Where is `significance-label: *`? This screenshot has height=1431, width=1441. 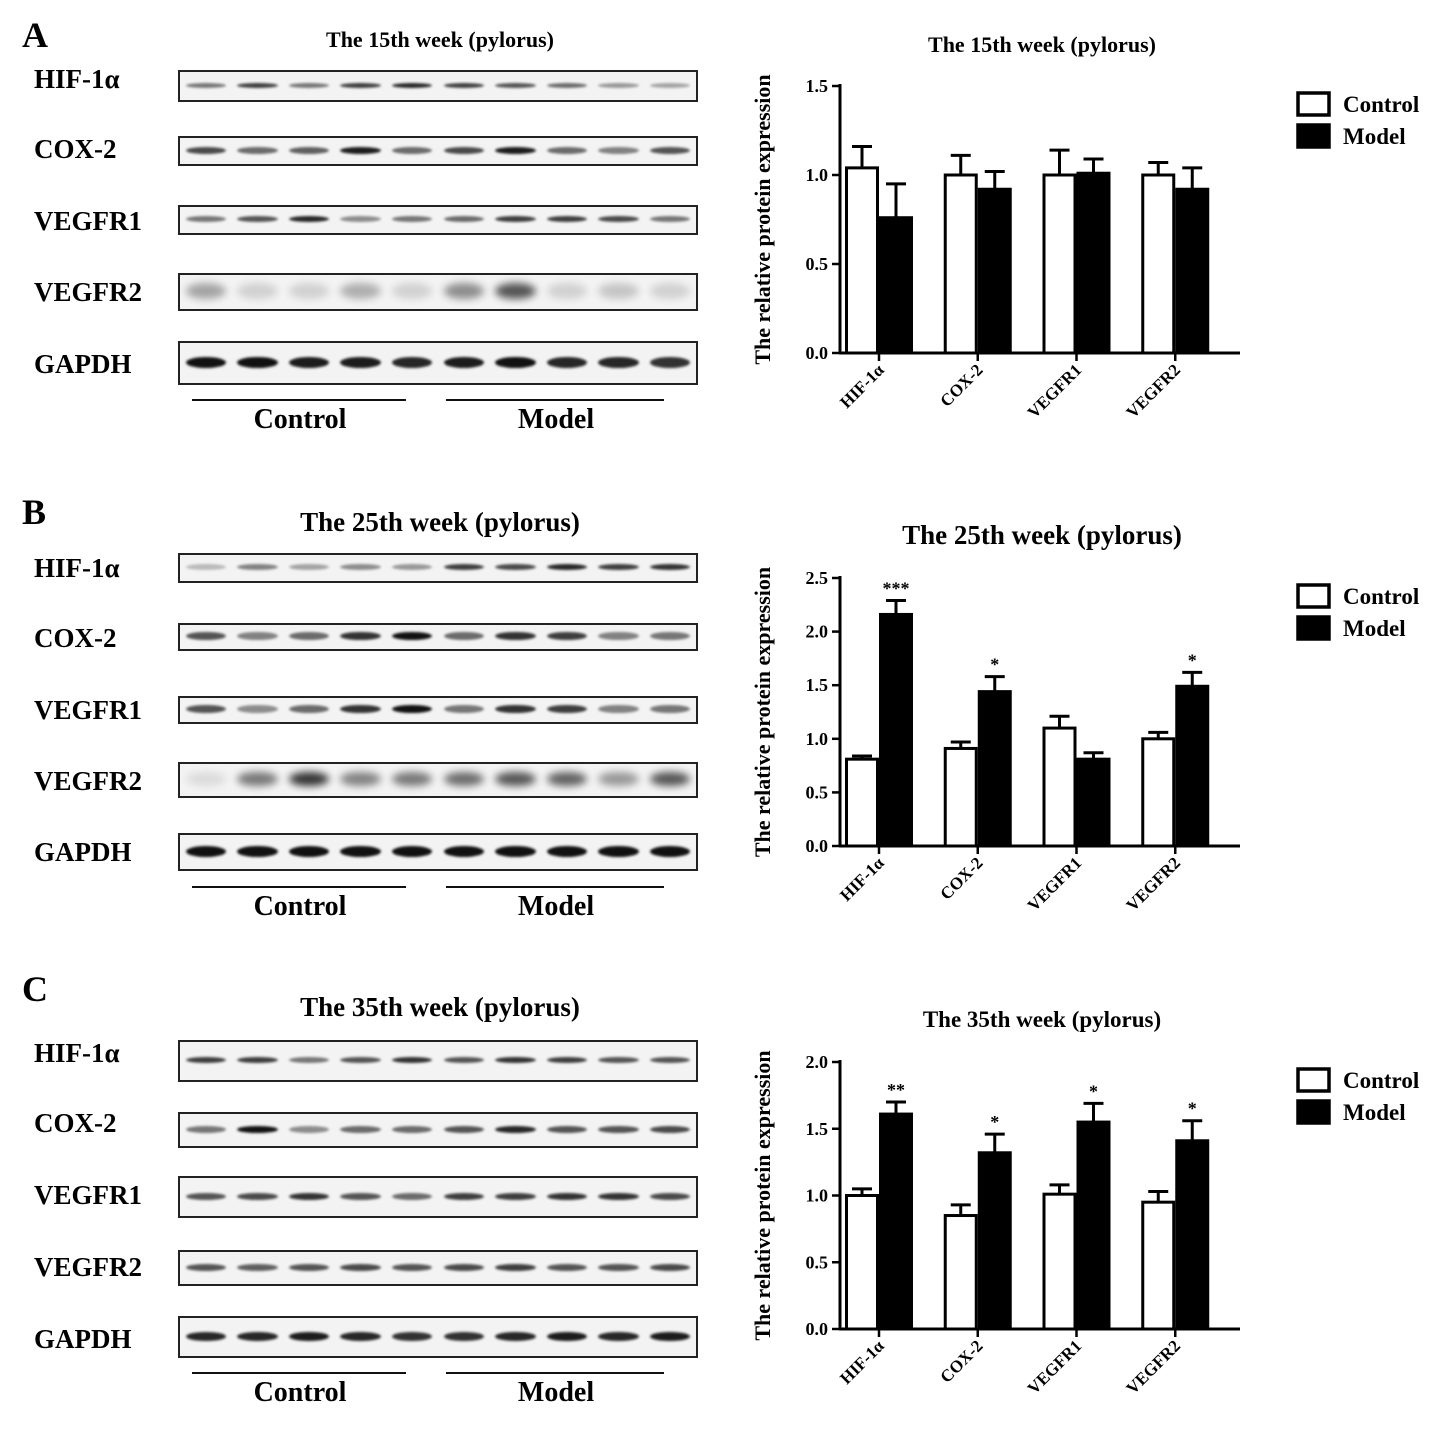 significance-label: * is located at coordinates (994, 665).